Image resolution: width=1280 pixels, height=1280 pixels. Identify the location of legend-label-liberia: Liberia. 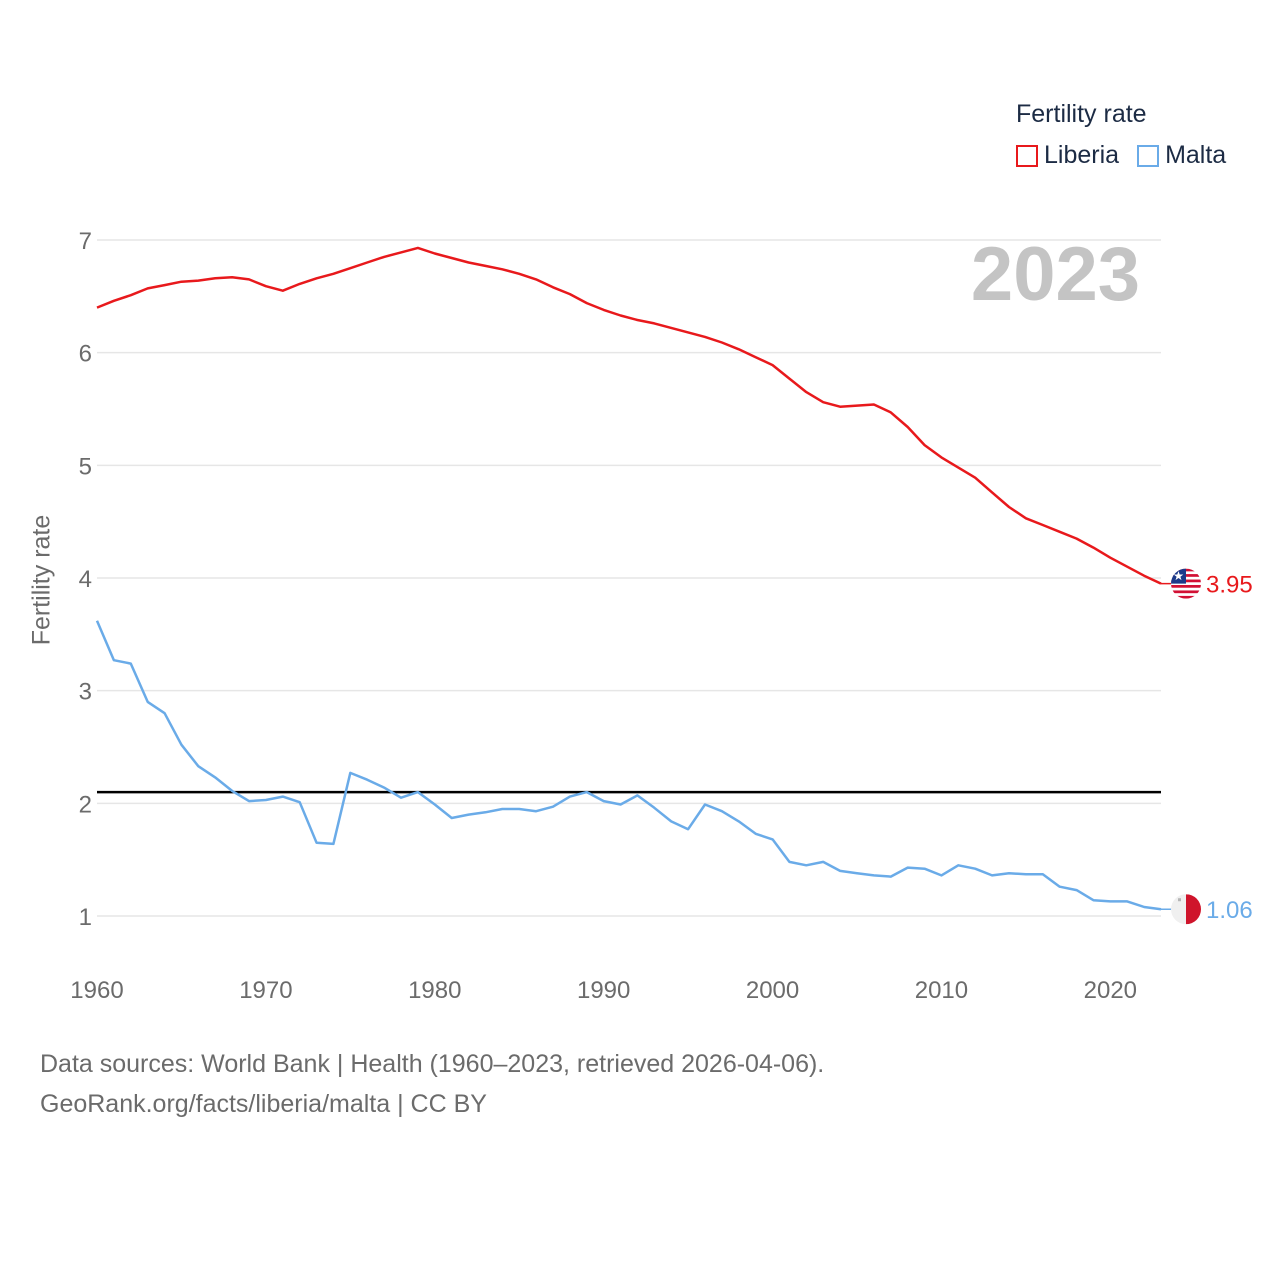
(1082, 155).